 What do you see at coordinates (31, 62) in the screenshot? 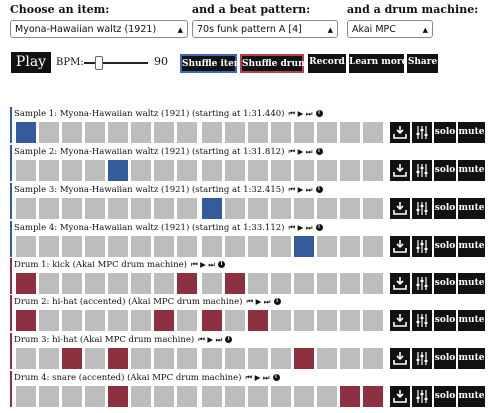
I see `play-button: Play` at bounding box center [31, 62].